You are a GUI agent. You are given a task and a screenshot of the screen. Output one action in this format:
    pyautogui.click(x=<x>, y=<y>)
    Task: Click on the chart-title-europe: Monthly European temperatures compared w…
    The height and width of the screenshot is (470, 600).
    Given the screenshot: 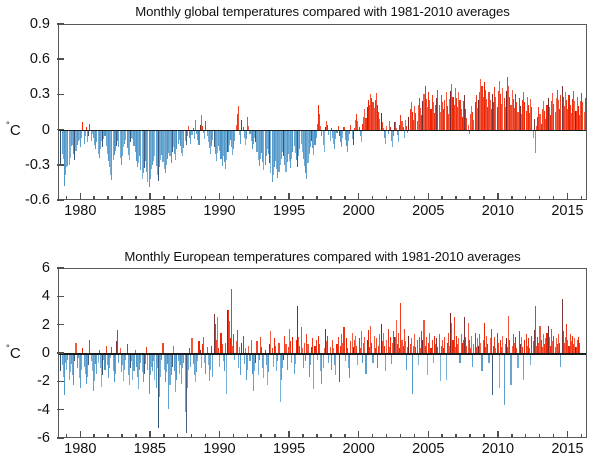 What is the action you would take?
    pyautogui.click(x=322, y=256)
    